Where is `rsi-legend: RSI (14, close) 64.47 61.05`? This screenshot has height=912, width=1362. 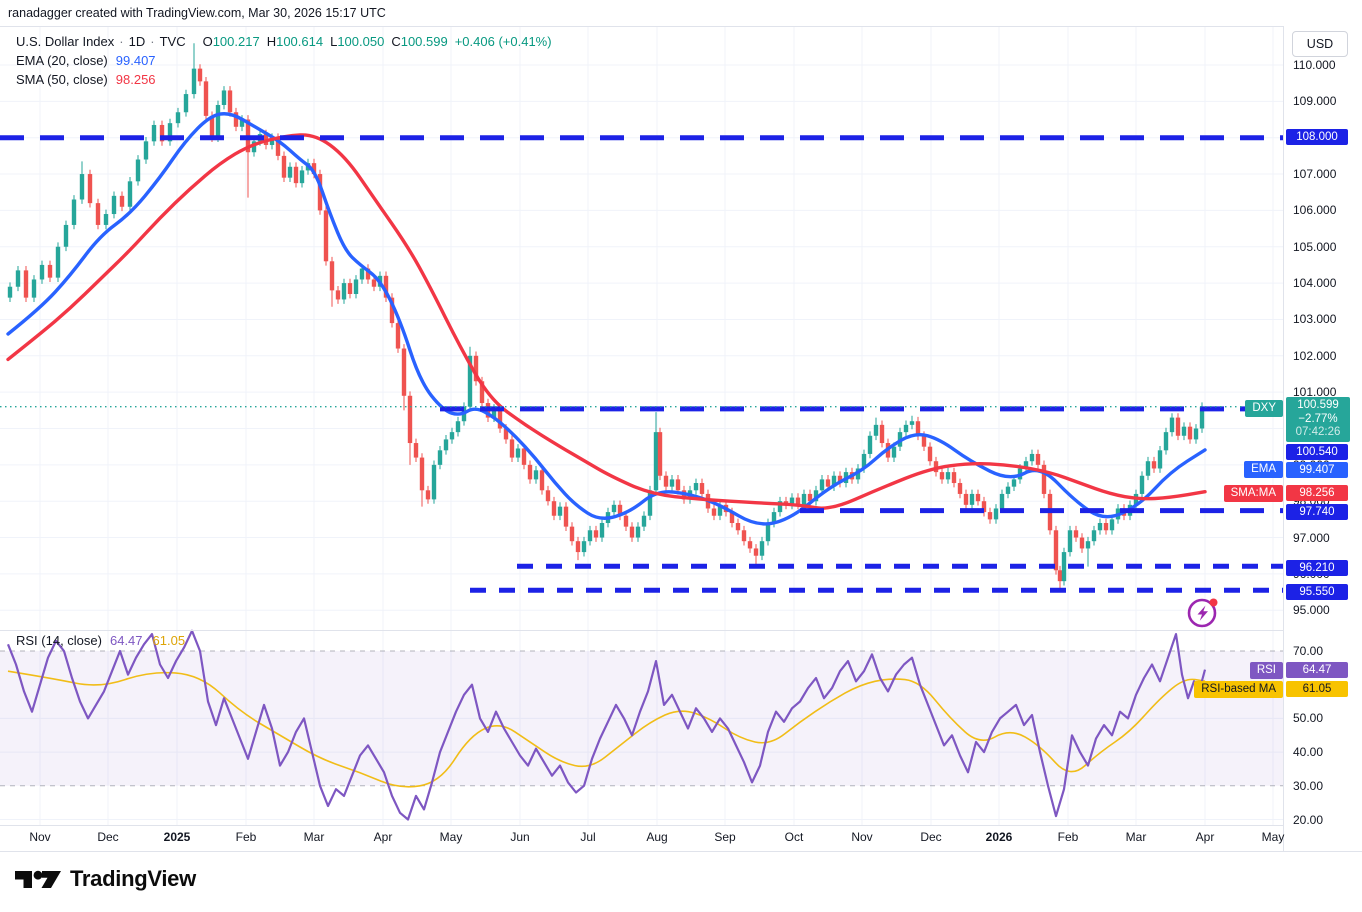 rsi-legend: RSI (14, close) 64.47 61.05 is located at coordinates (100, 640).